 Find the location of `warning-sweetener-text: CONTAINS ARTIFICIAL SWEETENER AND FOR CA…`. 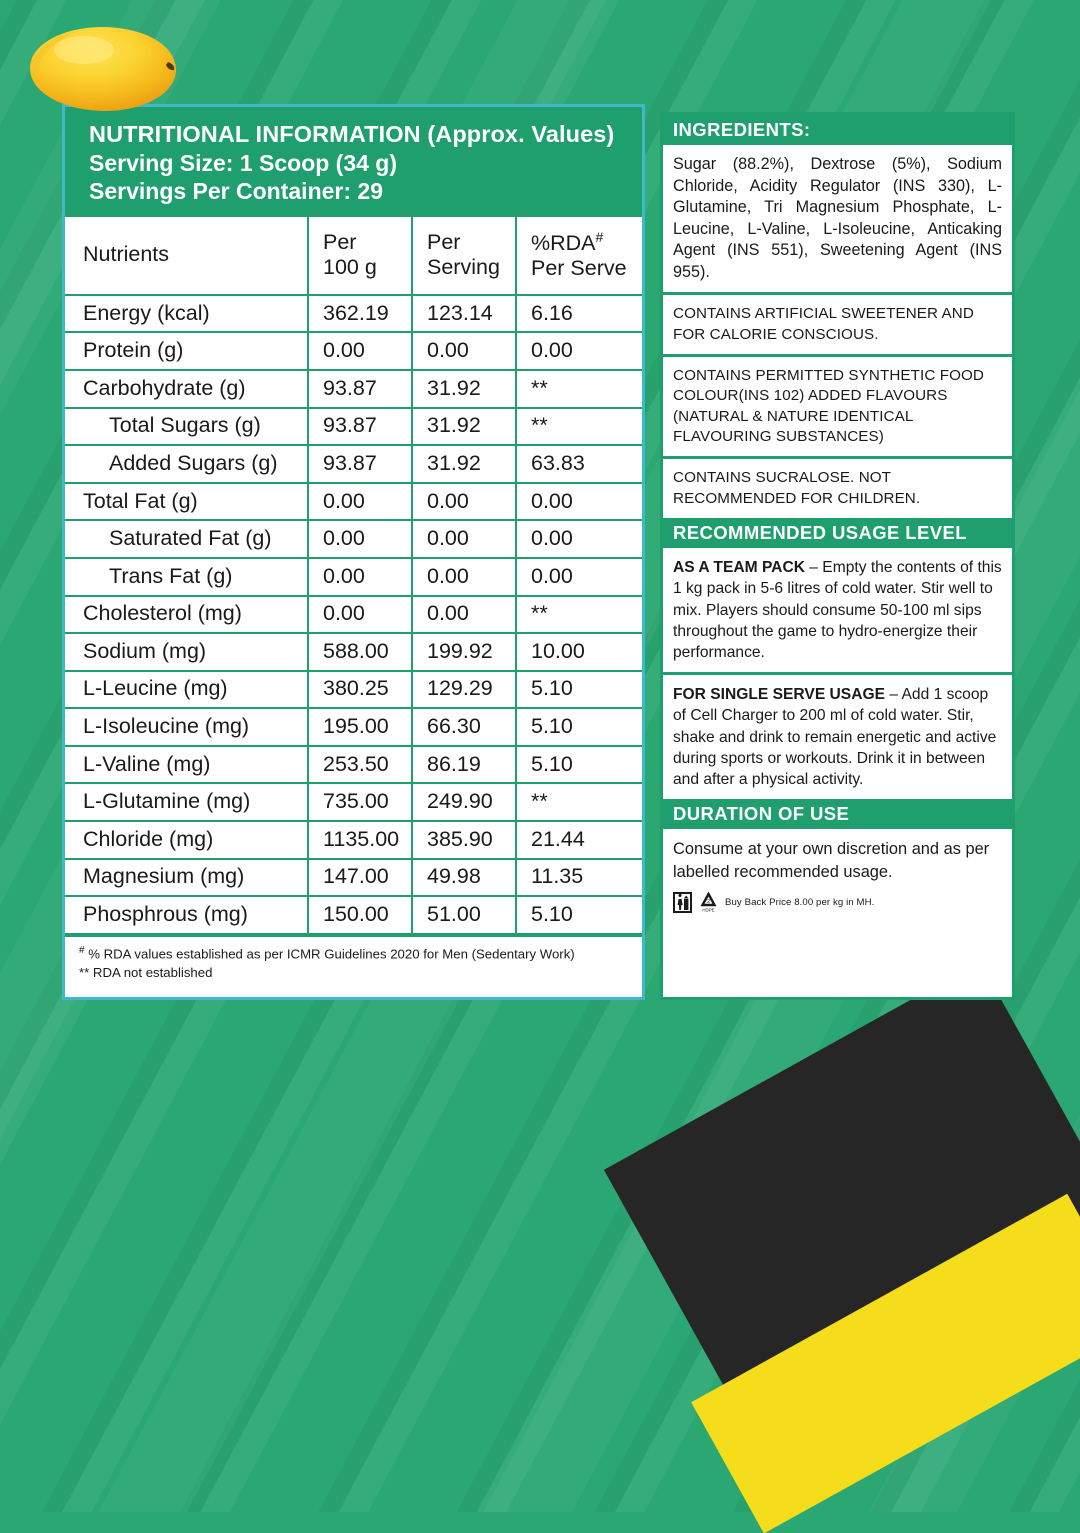

warning-sweetener-text: CONTAINS ARTIFICIAL SWEETENER AND FOR CA… is located at coordinates (823, 324).